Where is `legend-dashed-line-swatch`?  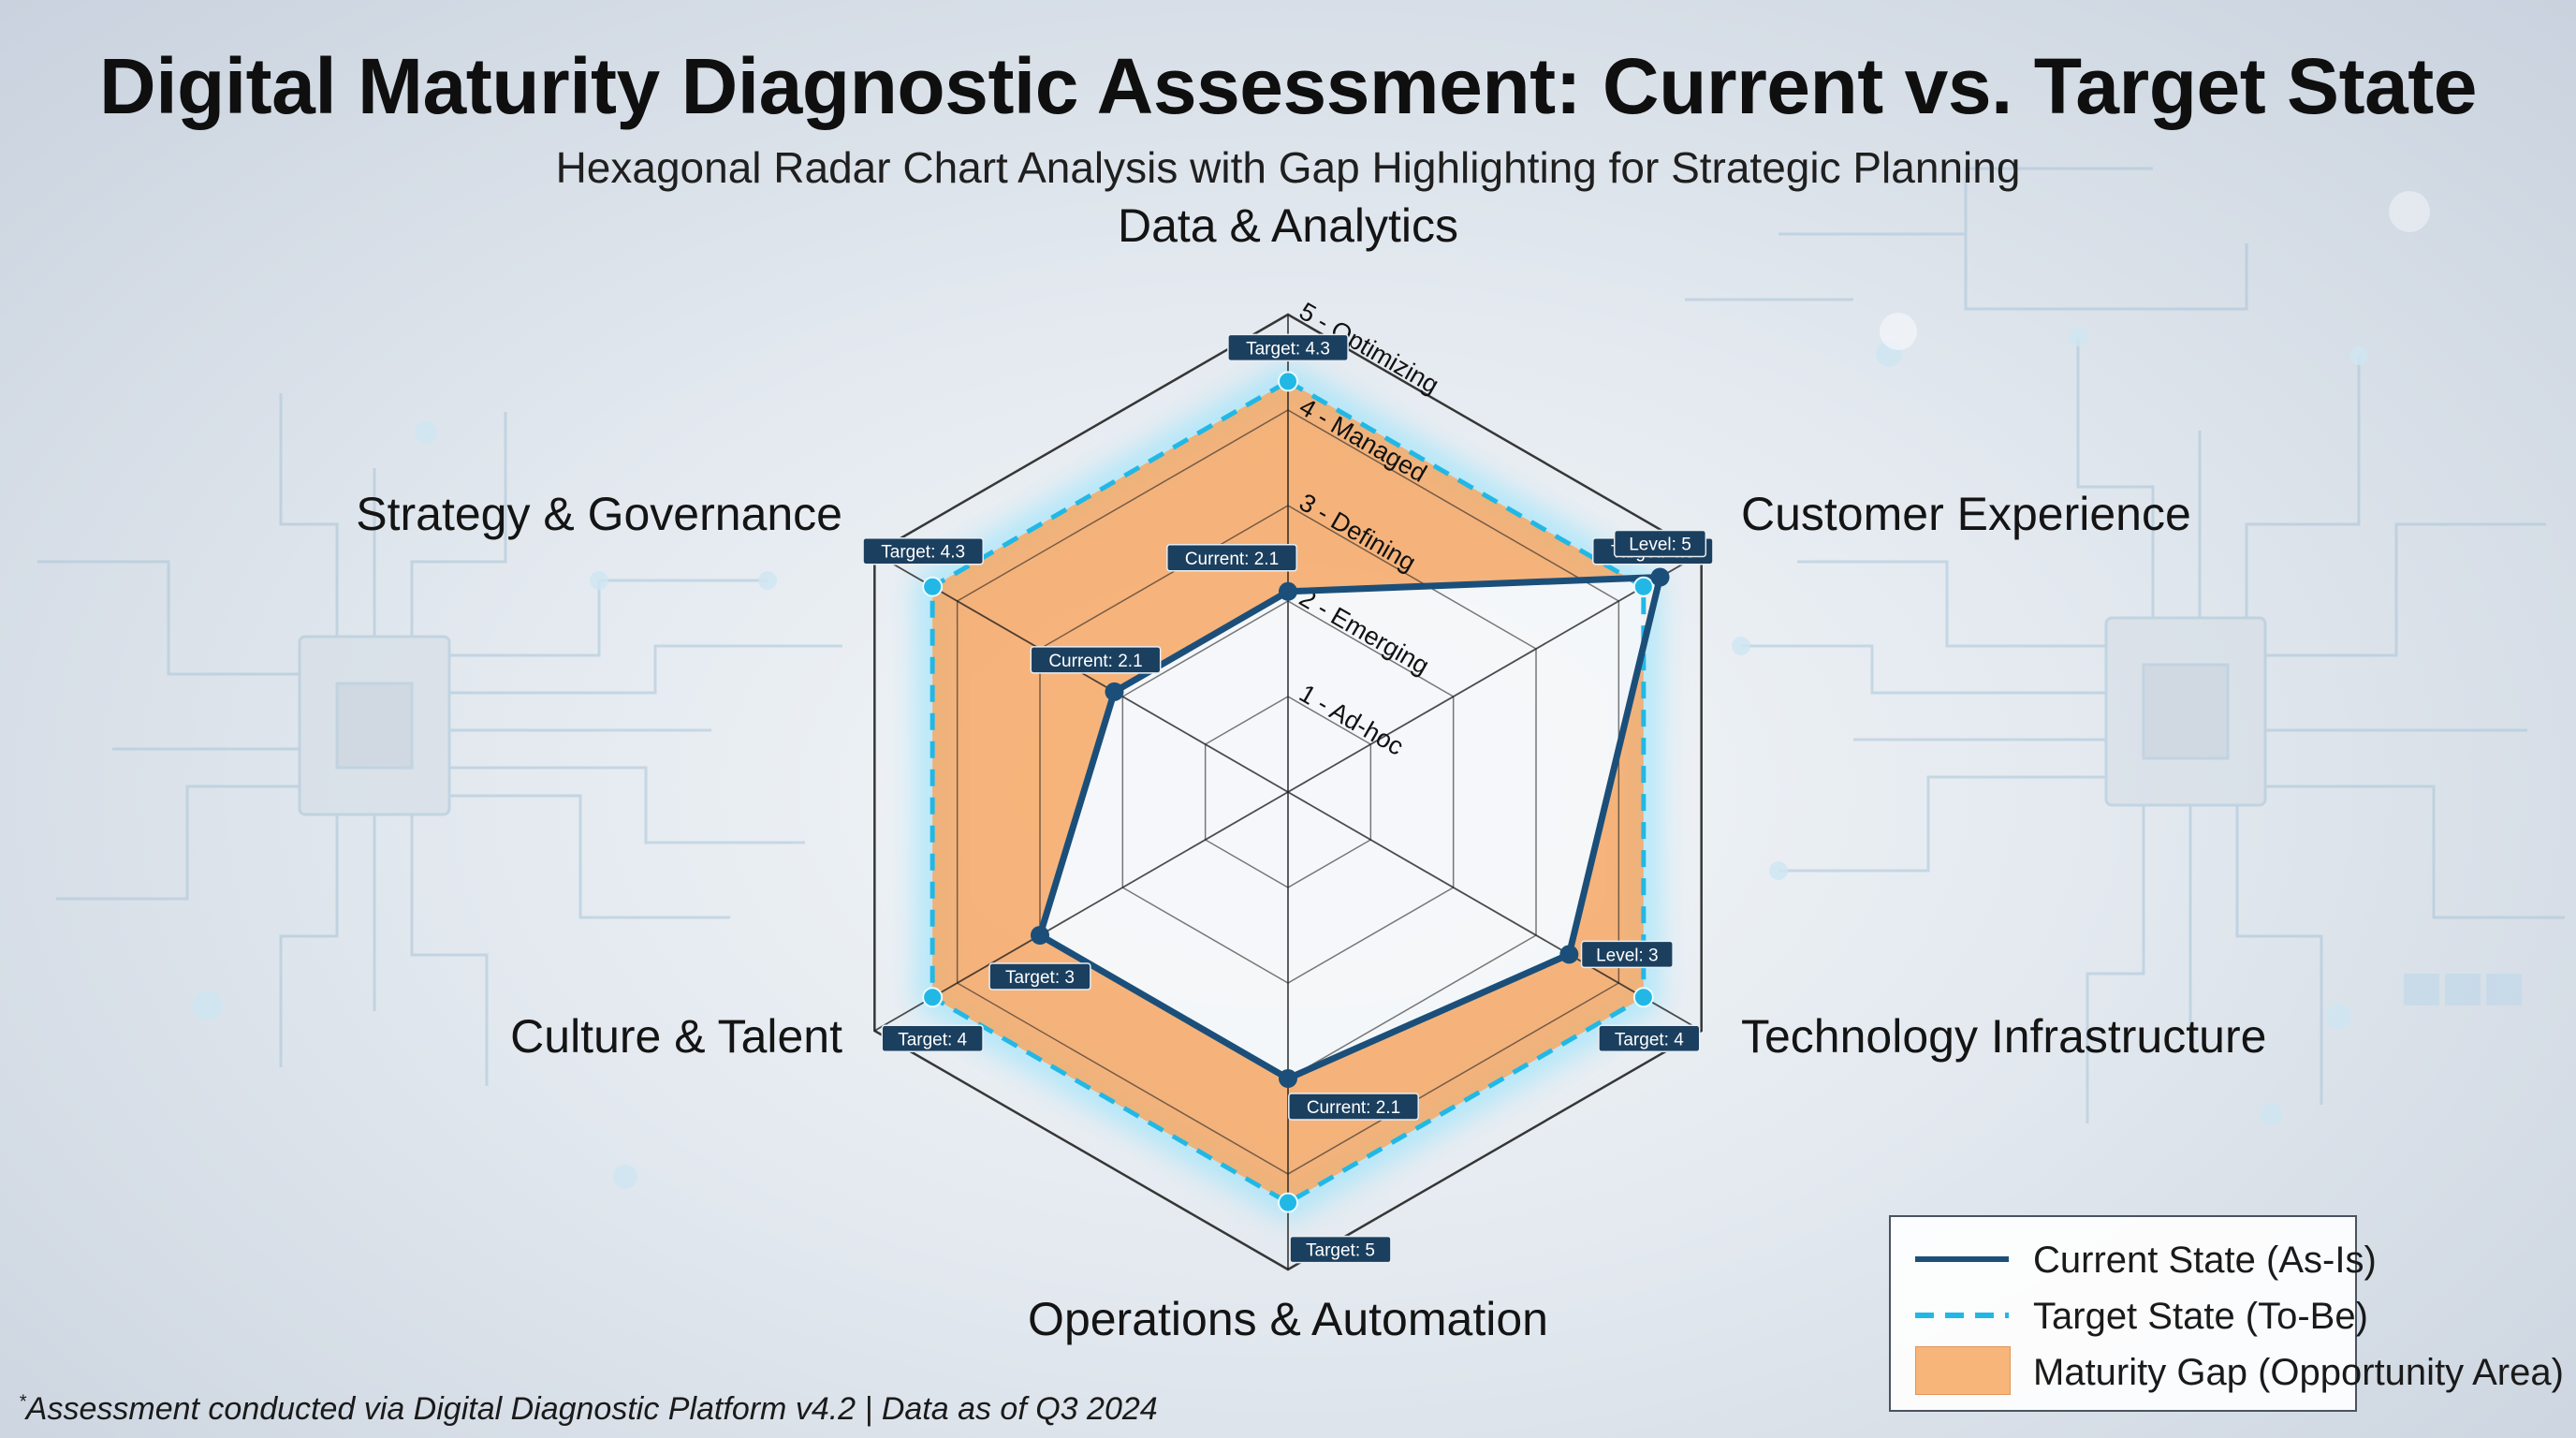
legend-dashed-line-swatch is located at coordinates (1962, 1315).